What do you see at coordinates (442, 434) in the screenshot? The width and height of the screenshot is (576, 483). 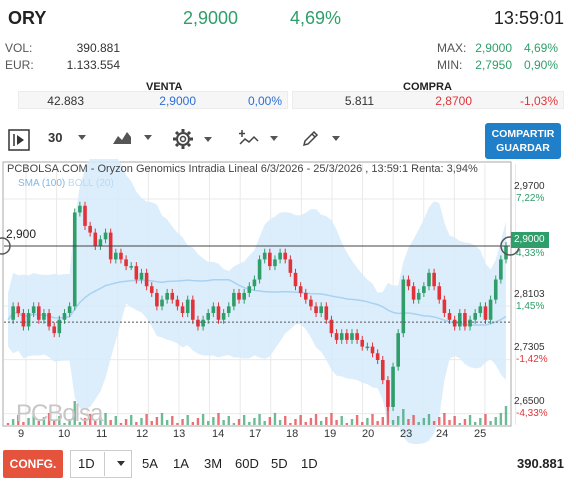 I see `x-label: 24` at bounding box center [442, 434].